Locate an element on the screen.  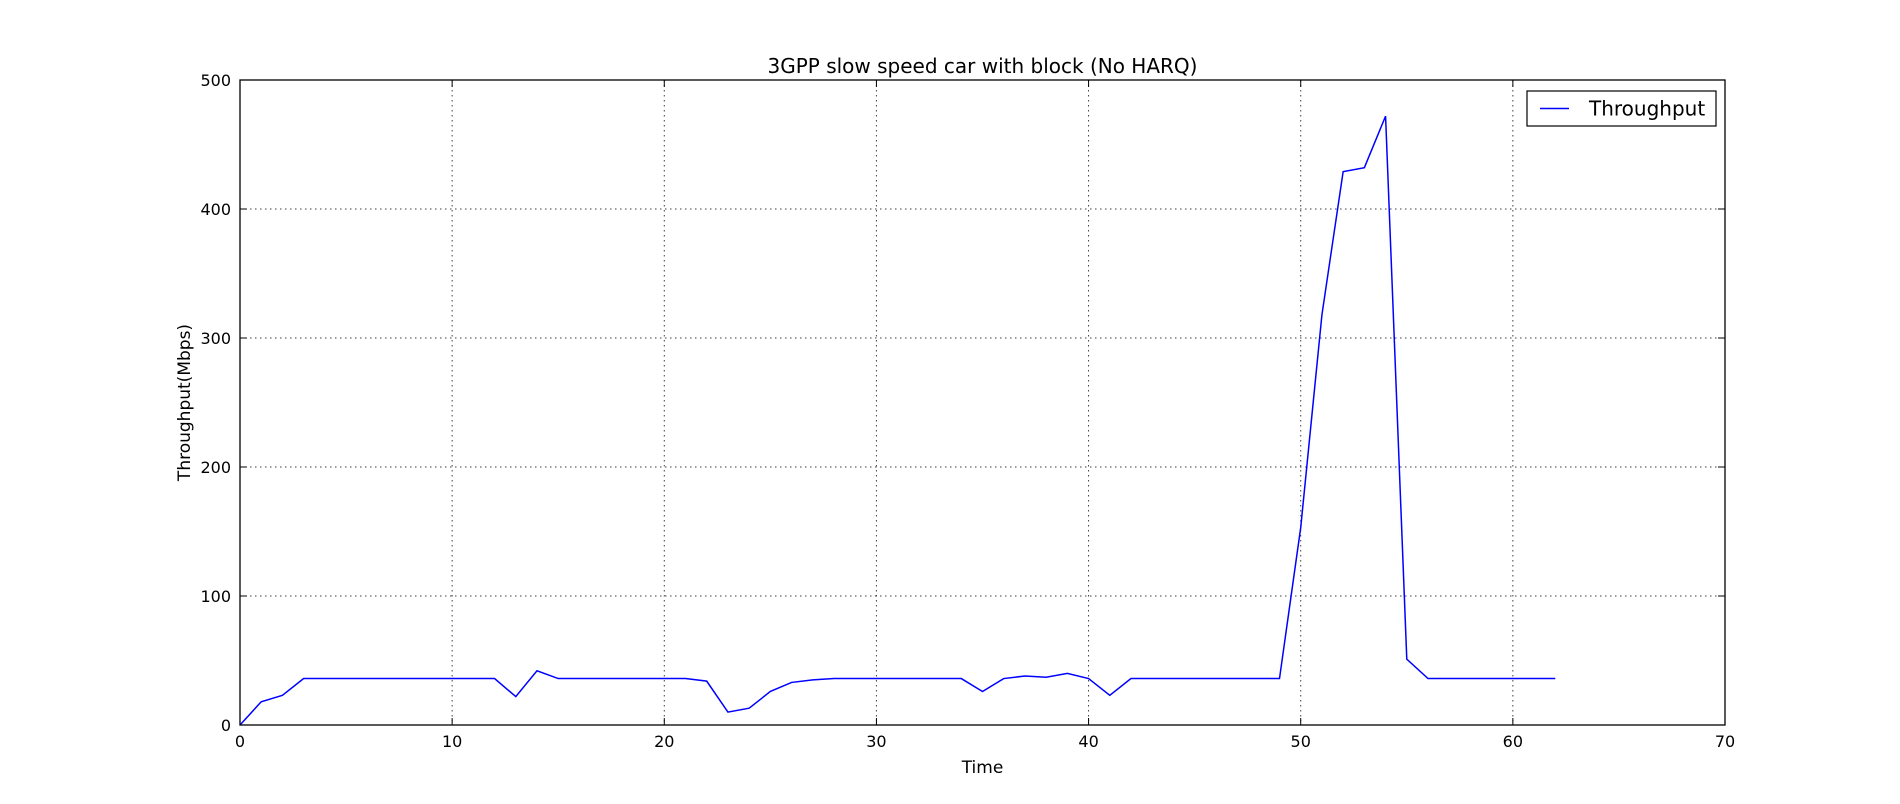
x-tick-label: 20 is located at coordinates (664, 741).